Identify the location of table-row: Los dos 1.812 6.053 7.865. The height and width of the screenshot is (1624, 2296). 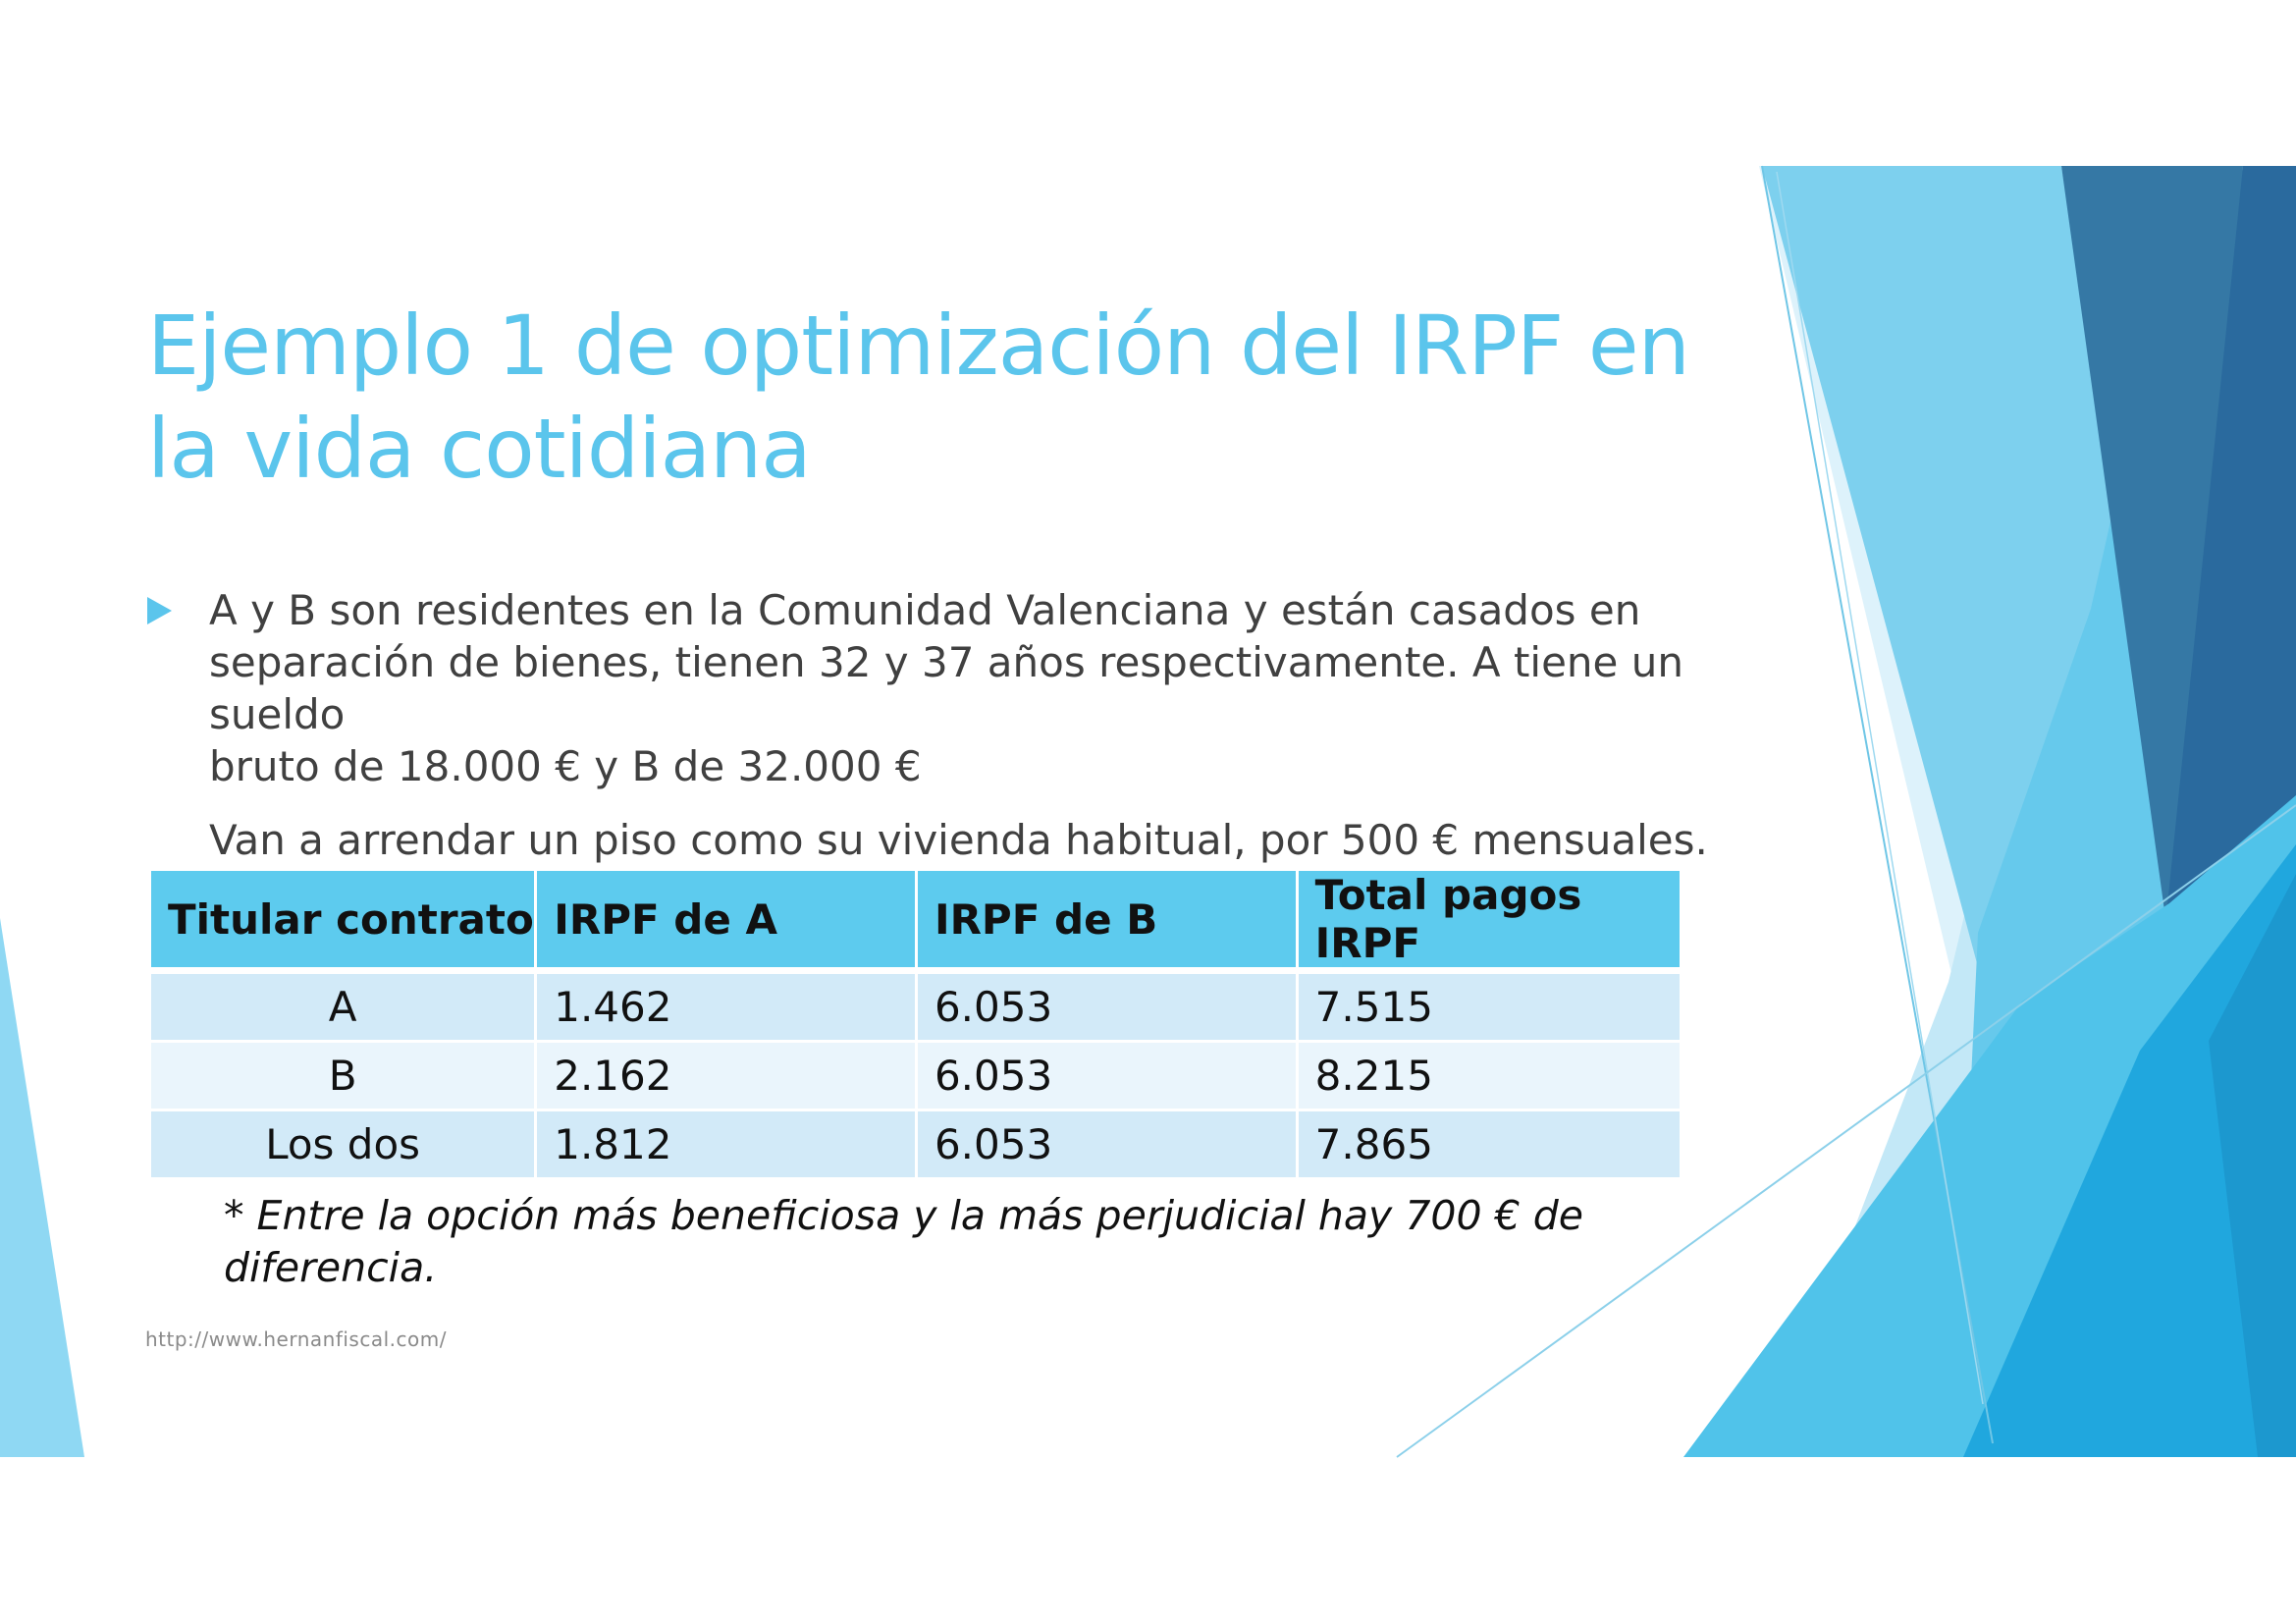
(915, 1145).